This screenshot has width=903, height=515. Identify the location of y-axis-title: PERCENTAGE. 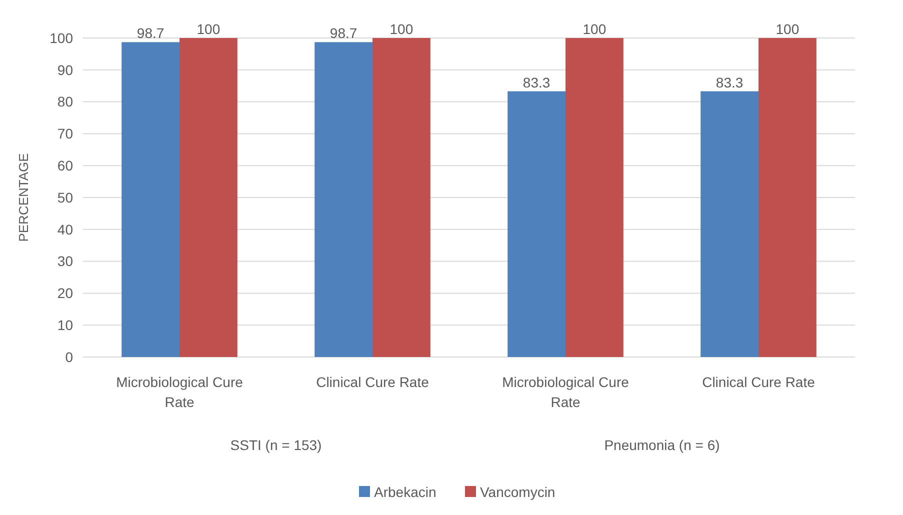
(23, 197).